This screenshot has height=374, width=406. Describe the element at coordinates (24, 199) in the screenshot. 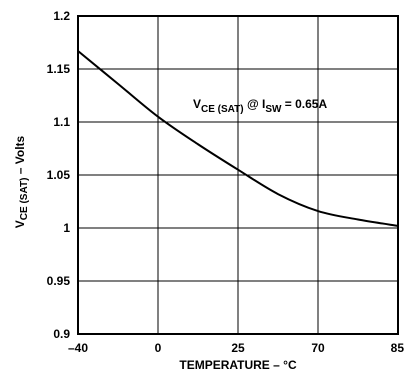

I see `y-axis-label-sub: CE (SAT)` at that location.